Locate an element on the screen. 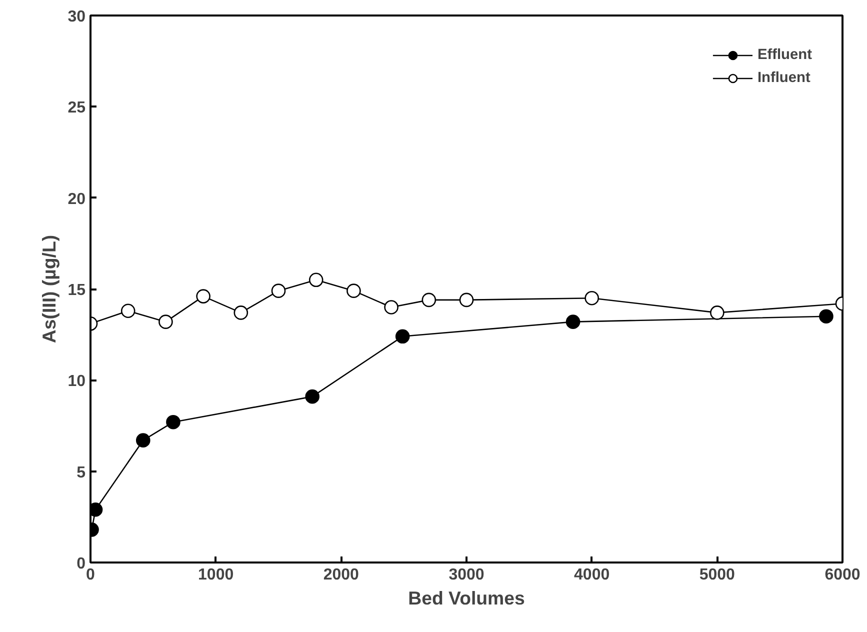 The image size is (867, 632). x-tick-label: 6000 is located at coordinates (842, 575).